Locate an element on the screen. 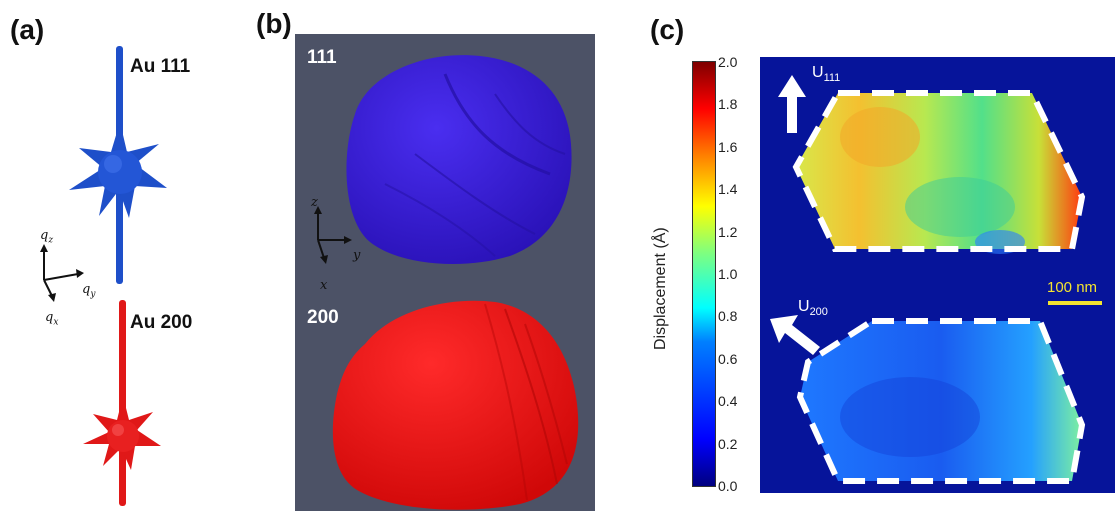 The image size is (1115, 511). scale-bar-label: 100 nm is located at coordinates (1072, 287).